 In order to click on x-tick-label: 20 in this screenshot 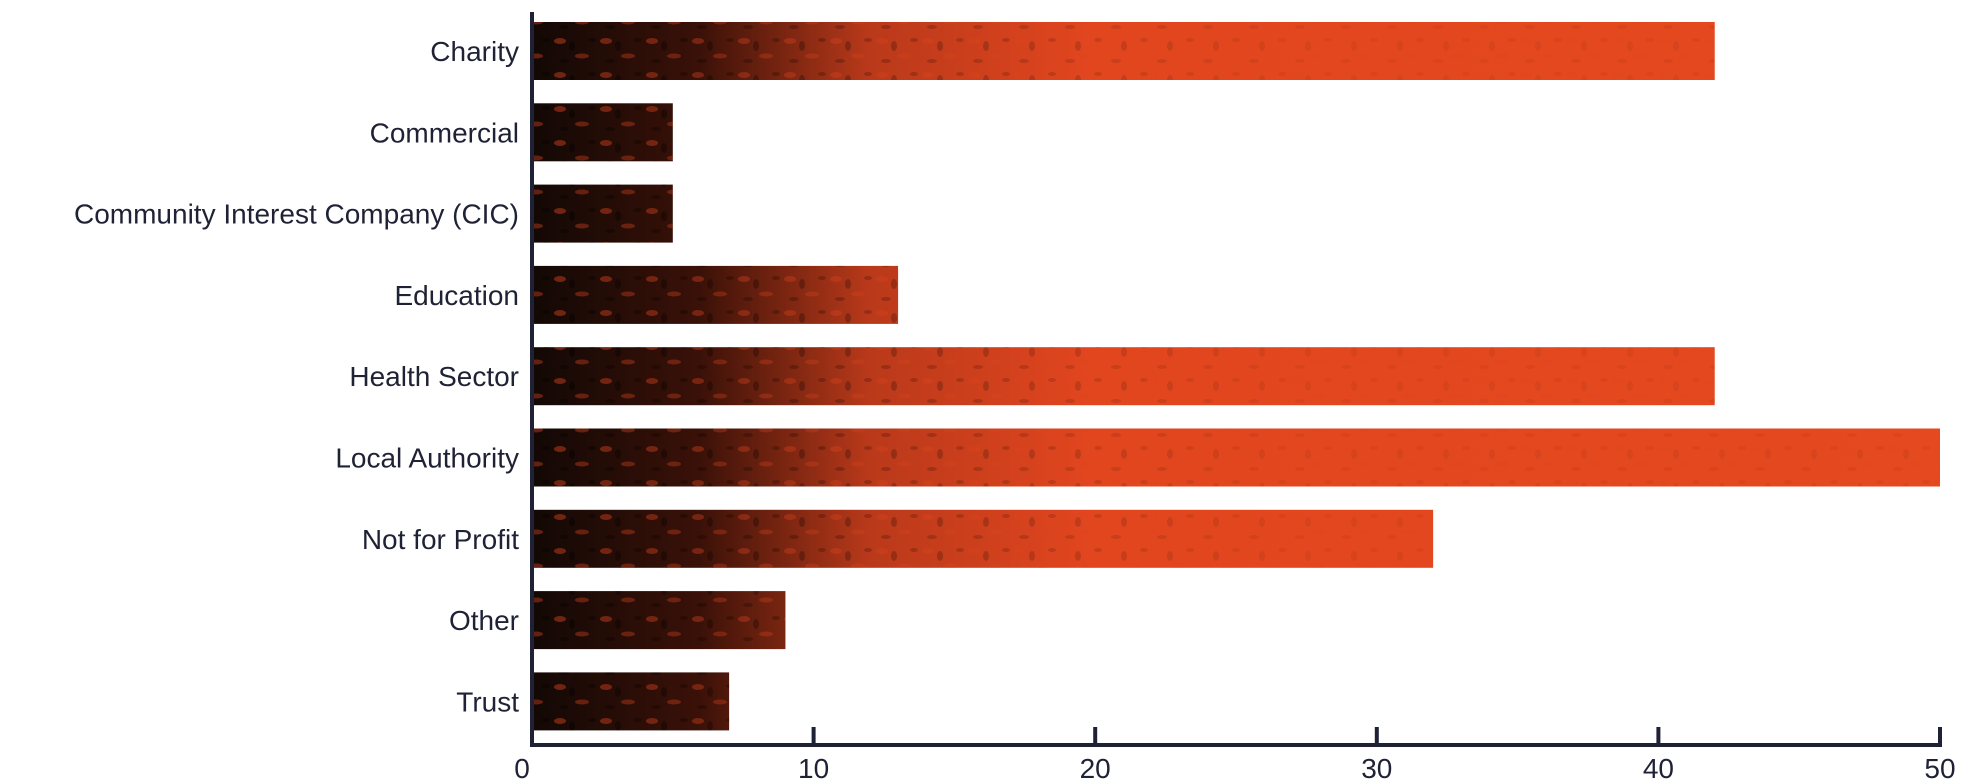, I will do `click(1095, 767)`.